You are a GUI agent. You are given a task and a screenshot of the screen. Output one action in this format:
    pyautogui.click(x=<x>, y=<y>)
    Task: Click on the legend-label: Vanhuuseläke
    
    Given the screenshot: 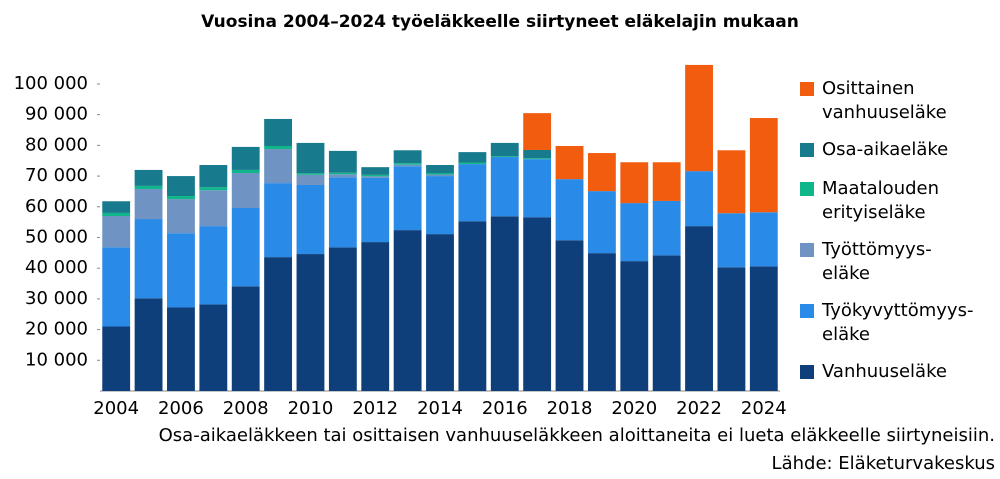 What is the action you would take?
    pyautogui.click(x=884, y=371)
    